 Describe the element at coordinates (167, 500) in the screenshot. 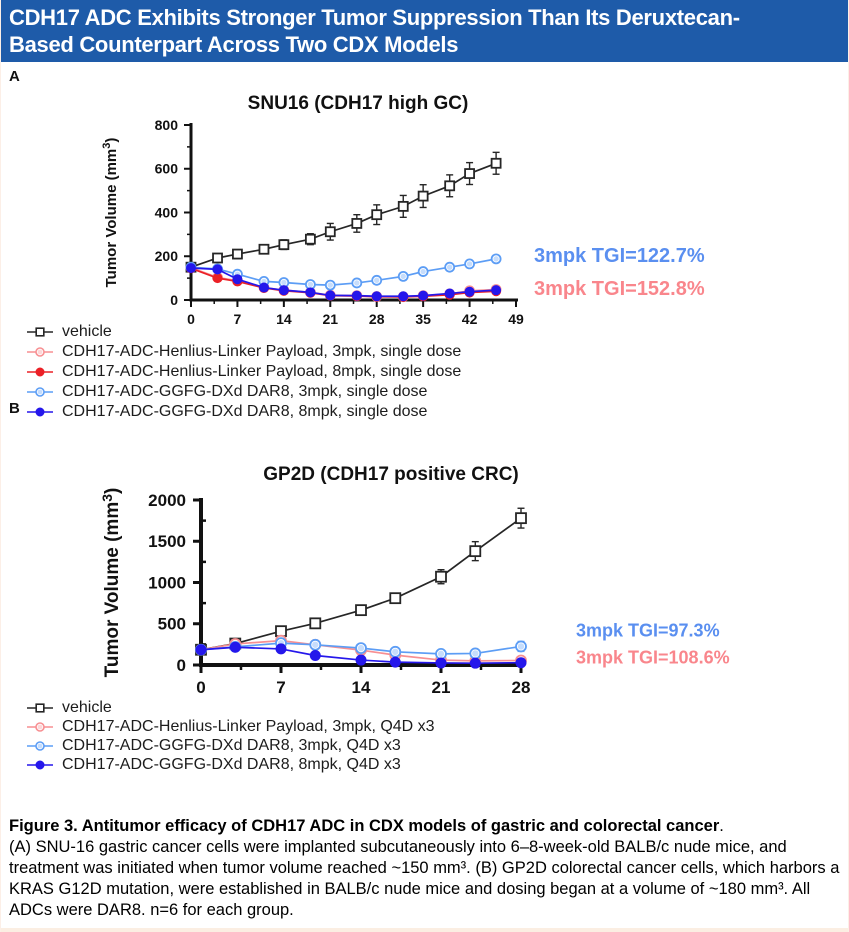

I see `svg-text: 2000` at that location.